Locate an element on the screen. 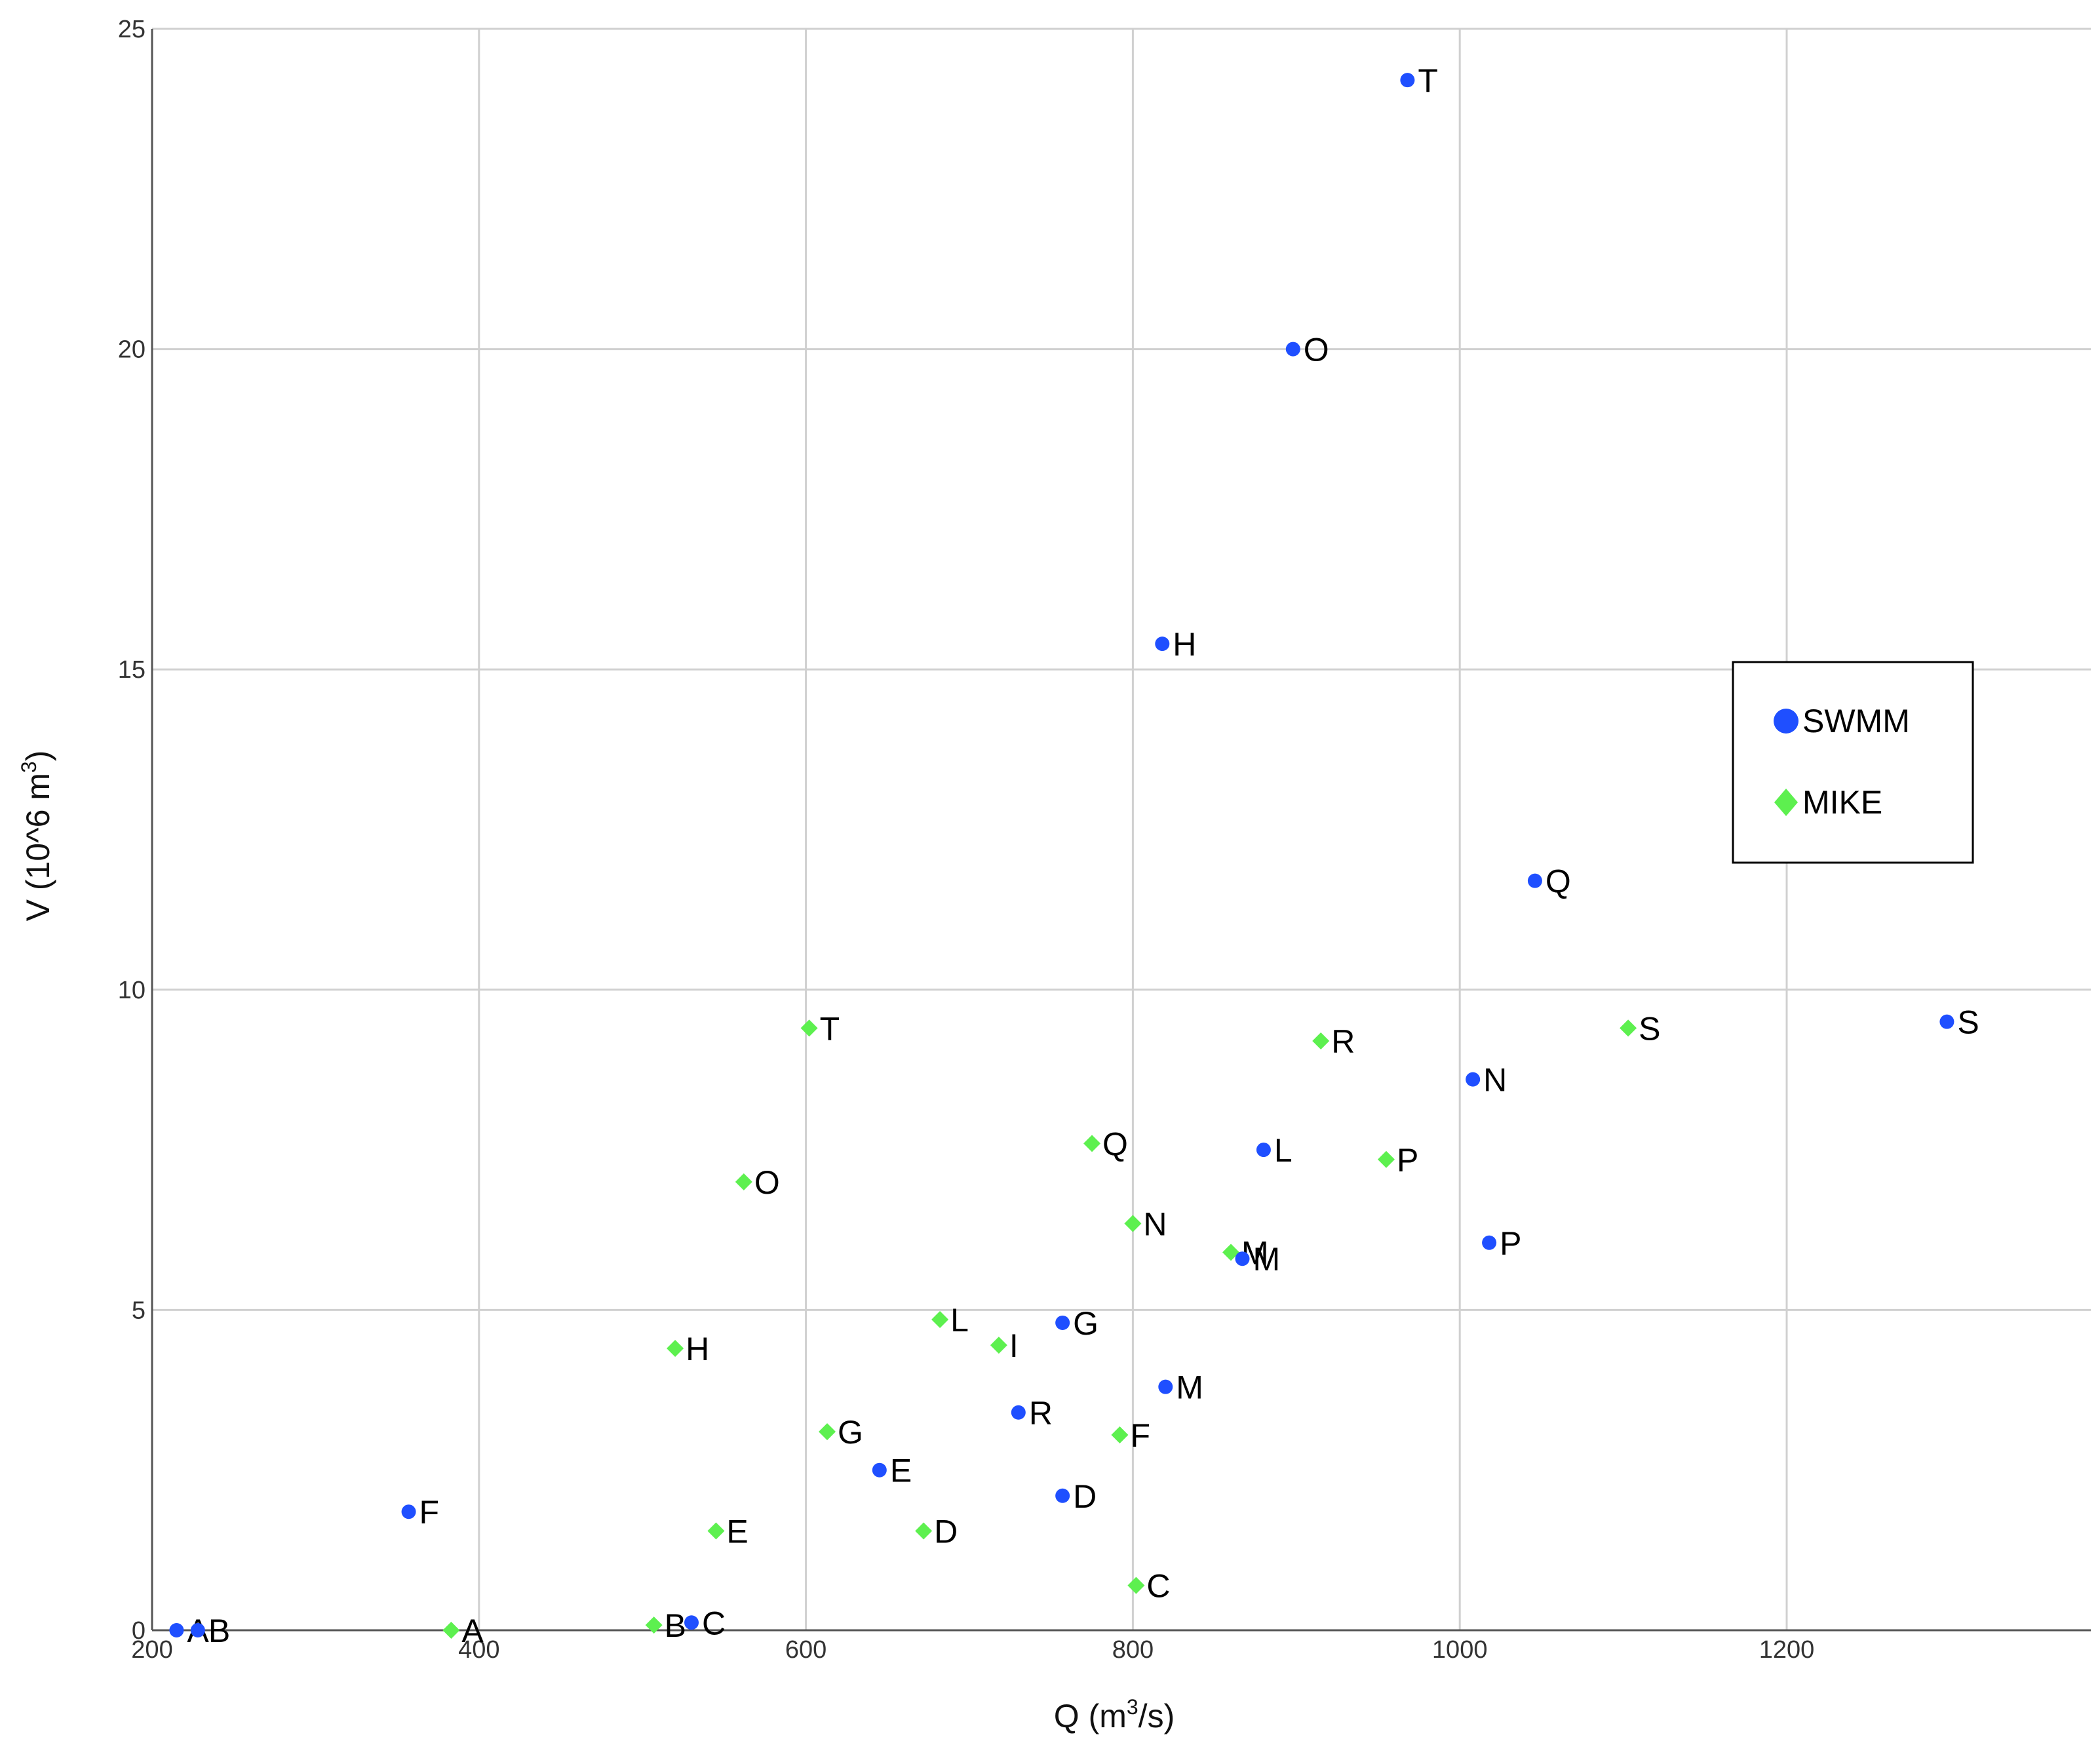  mike-point-label: F is located at coordinates (1140, 1436).